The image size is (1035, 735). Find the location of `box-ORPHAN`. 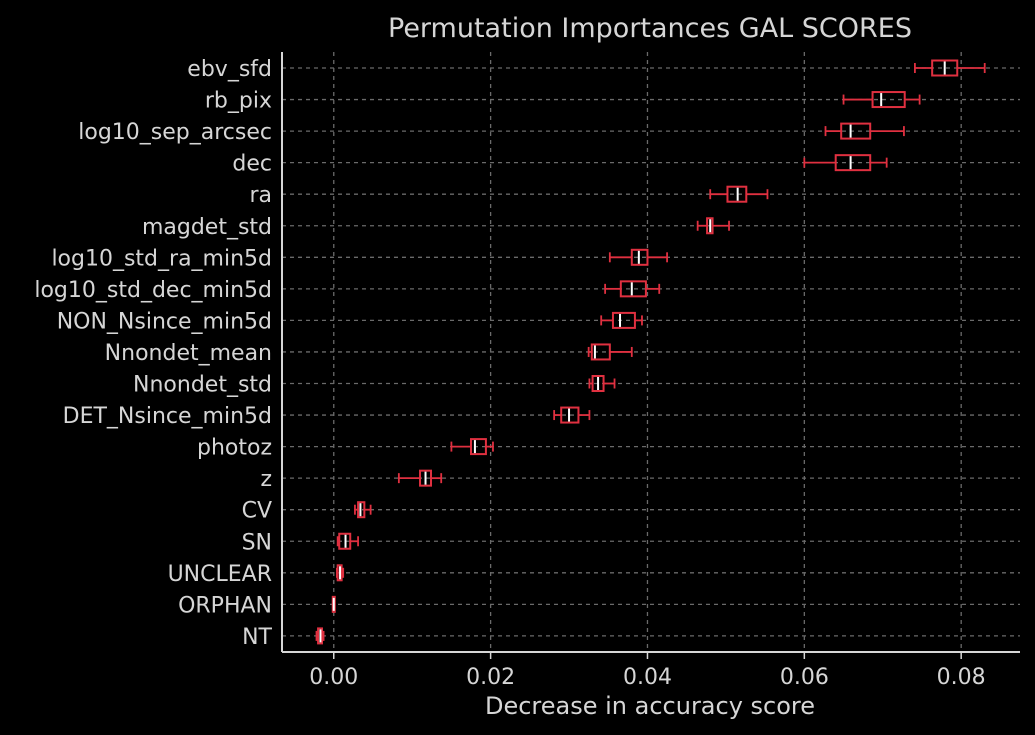

box-ORPHAN is located at coordinates (333, 604).